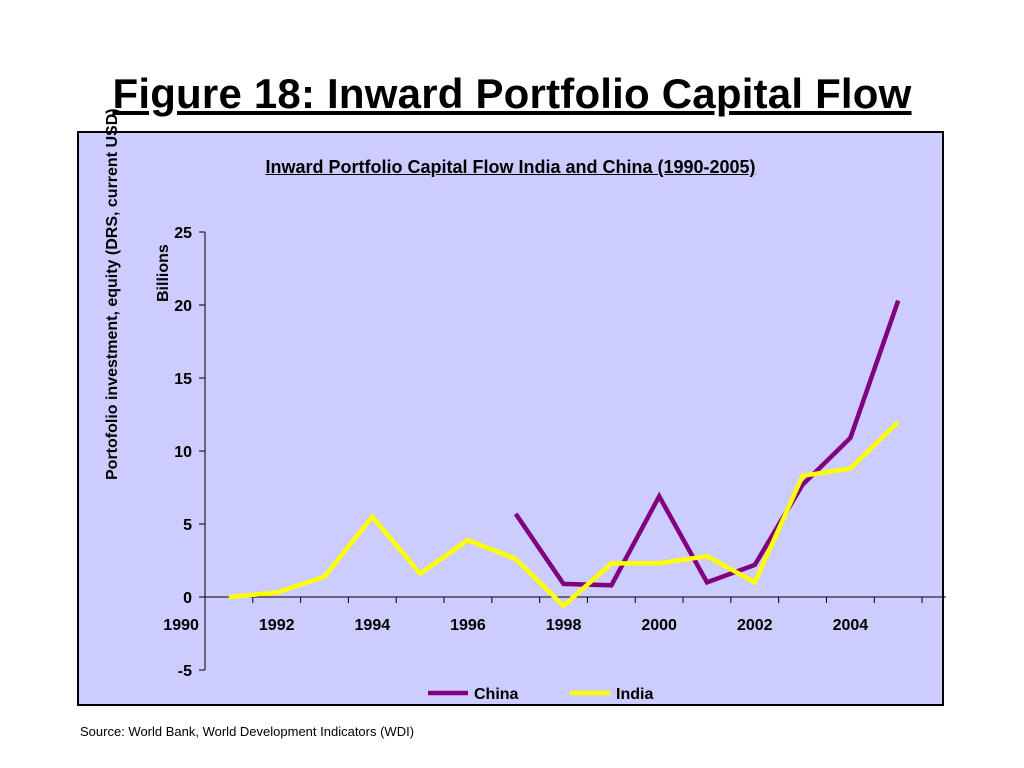 This screenshot has width=1024, height=768. What do you see at coordinates (468, 625) in the screenshot?
I see `x-tick-label: 1996` at bounding box center [468, 625].